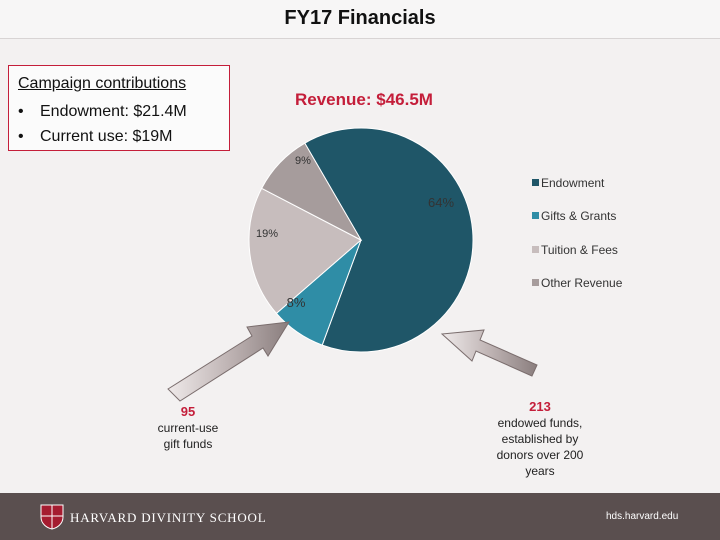  What do you see at coordinates (582, 283) in the screenshot?
I see `legend-label: Other Revenue` at bounding box center [582, 283].